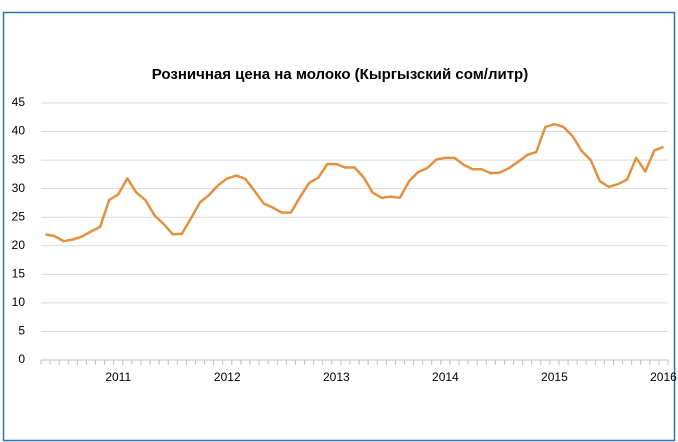 The width and height of the screenshot is (678, 442). Describe the element at coordinates (19, 302) in the screenshot. I see `y-tick-label: 10` at that location.